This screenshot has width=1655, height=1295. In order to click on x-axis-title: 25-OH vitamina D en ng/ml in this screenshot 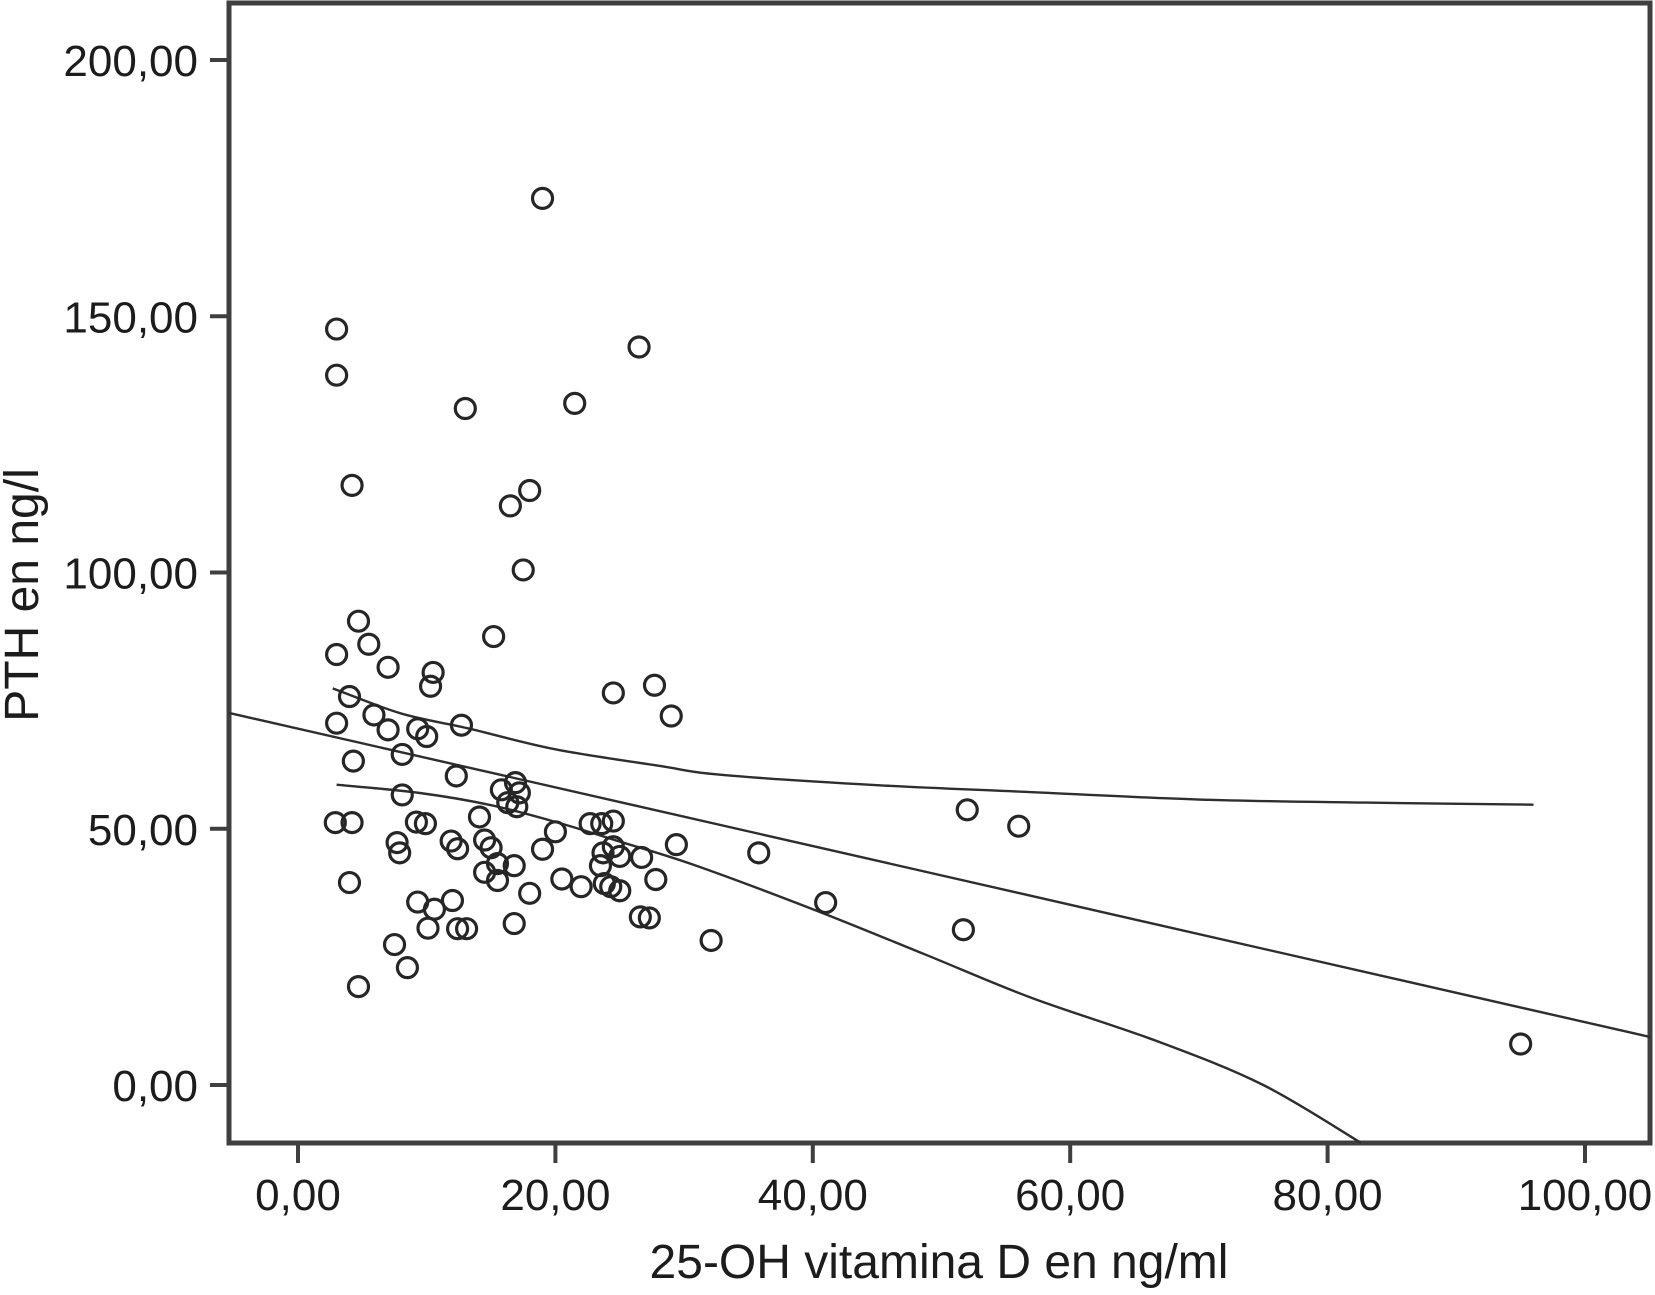, I will do `click(939, 1262)`.